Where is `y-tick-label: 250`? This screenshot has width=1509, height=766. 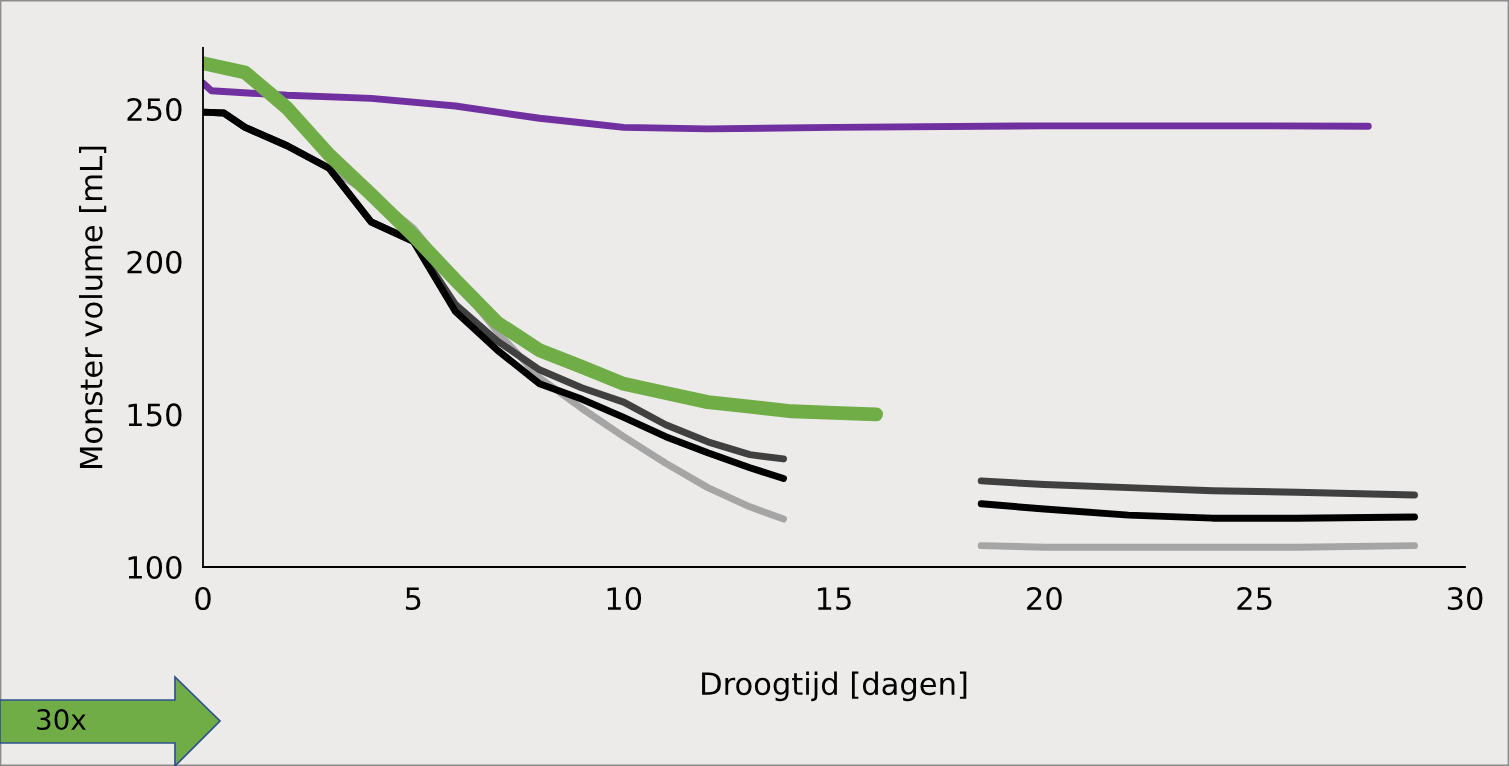 y-tick-label: 250 is located at coordinates (154, 109).